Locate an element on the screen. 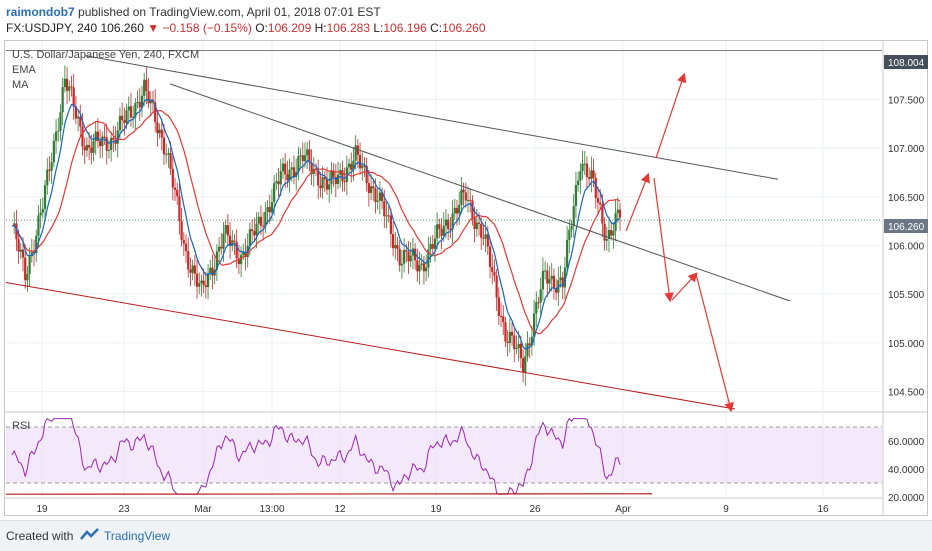 This screenshot has height=551, width=932. time-tick-label: 12 is located at coordinates (340, 509).